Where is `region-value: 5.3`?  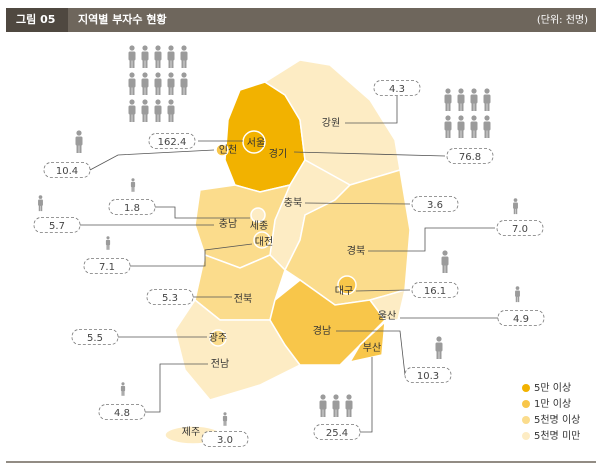
region-value: 5.3 is located at coordinates (170, 298).